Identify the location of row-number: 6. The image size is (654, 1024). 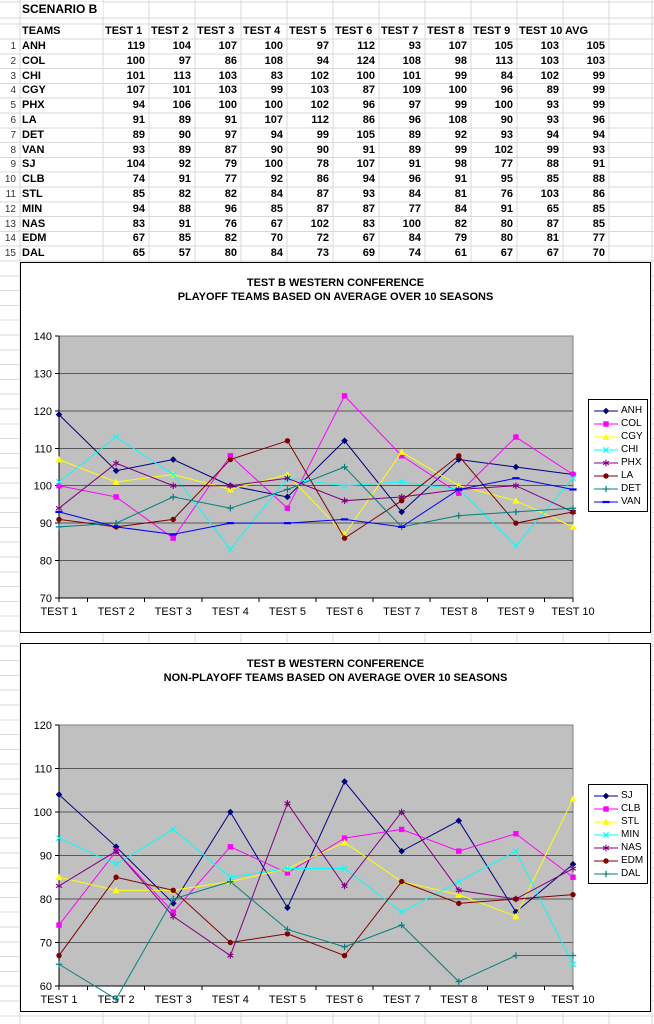
(13, 120).